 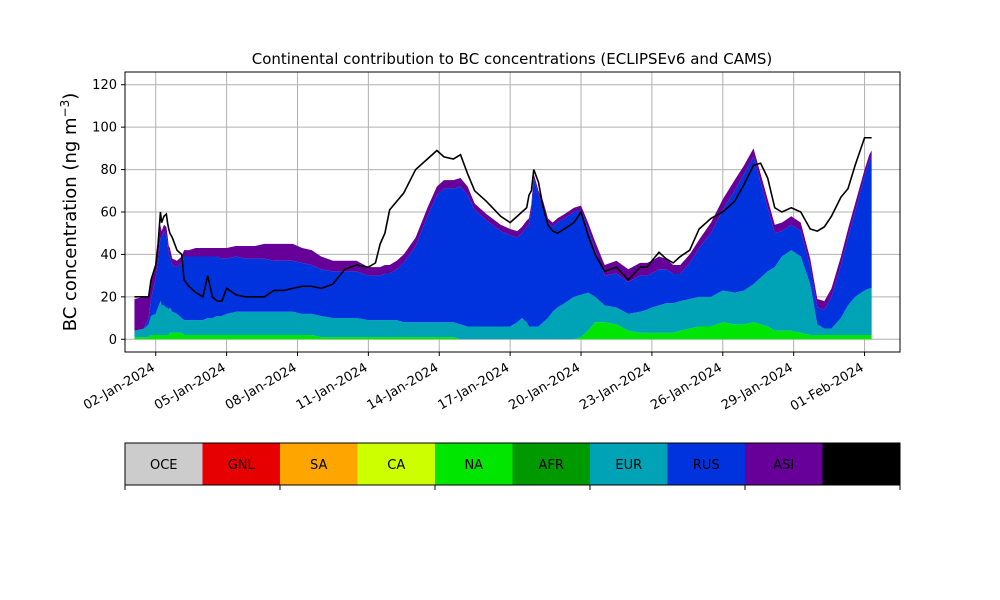 What do you see at coordinates (65, 109) in the screenshot?
I see `y-axis-label-exponent: −3` at bounding box center [65, 109].